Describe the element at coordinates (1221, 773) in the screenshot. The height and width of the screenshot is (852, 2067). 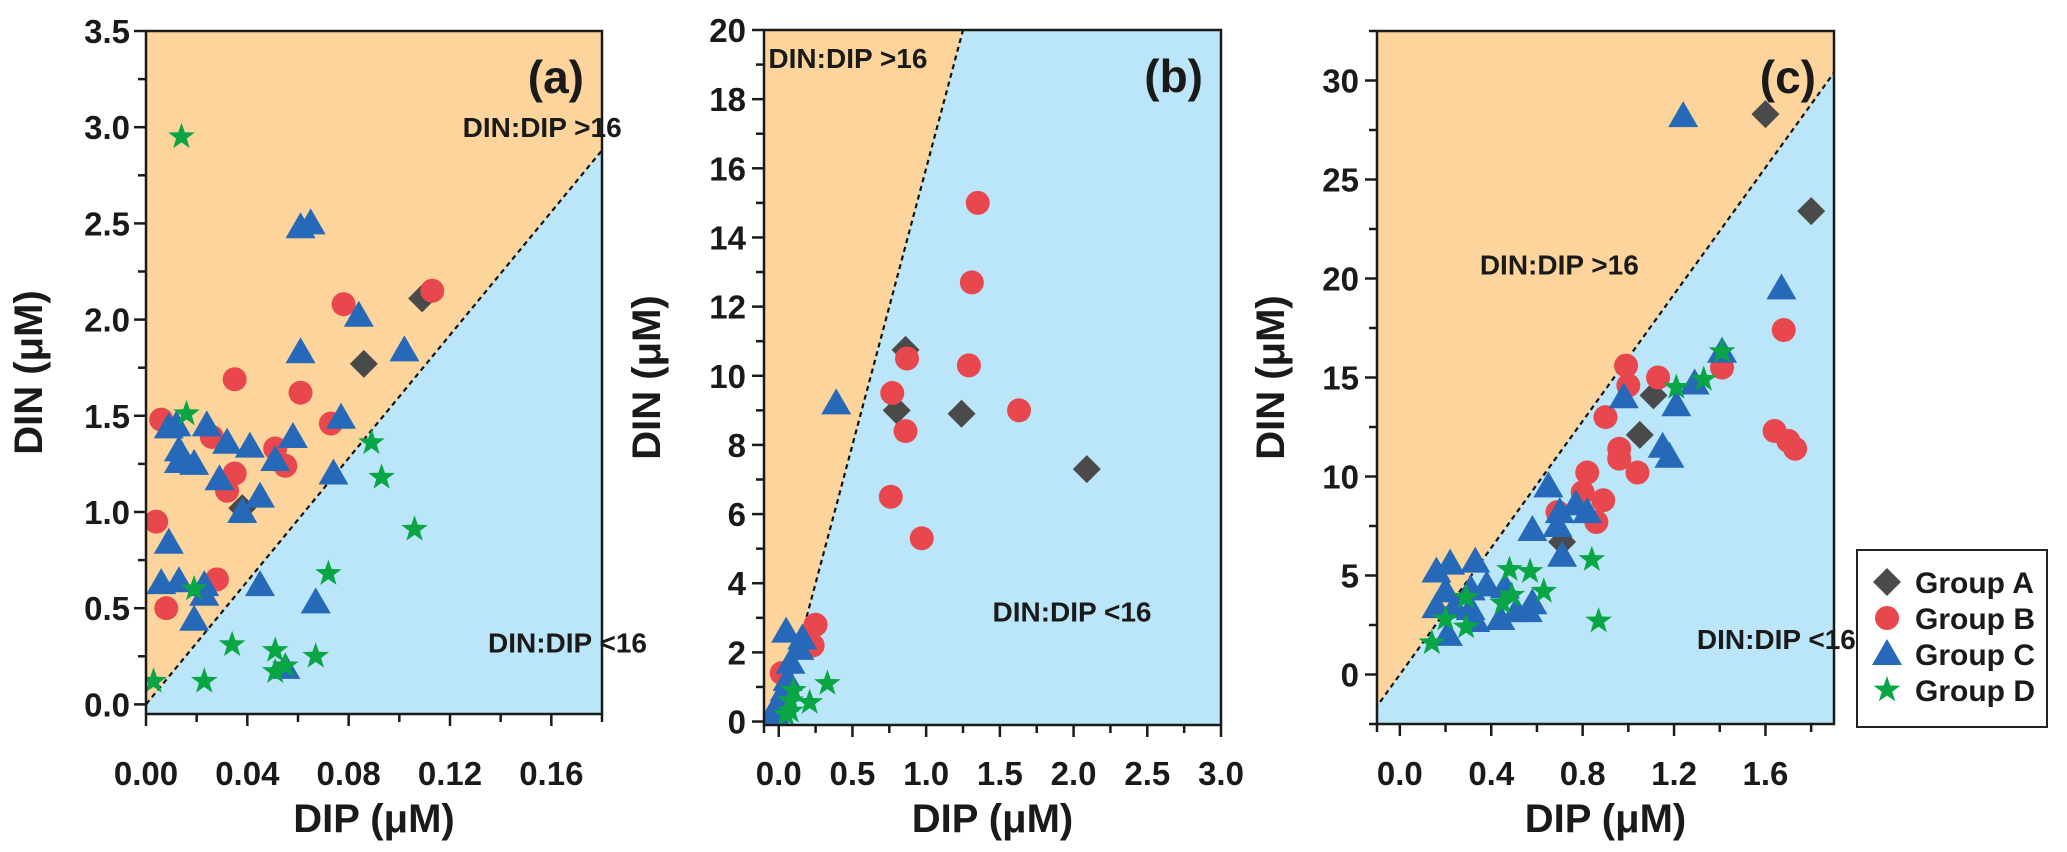
I see `x-tick-label: 3.0` at that location.